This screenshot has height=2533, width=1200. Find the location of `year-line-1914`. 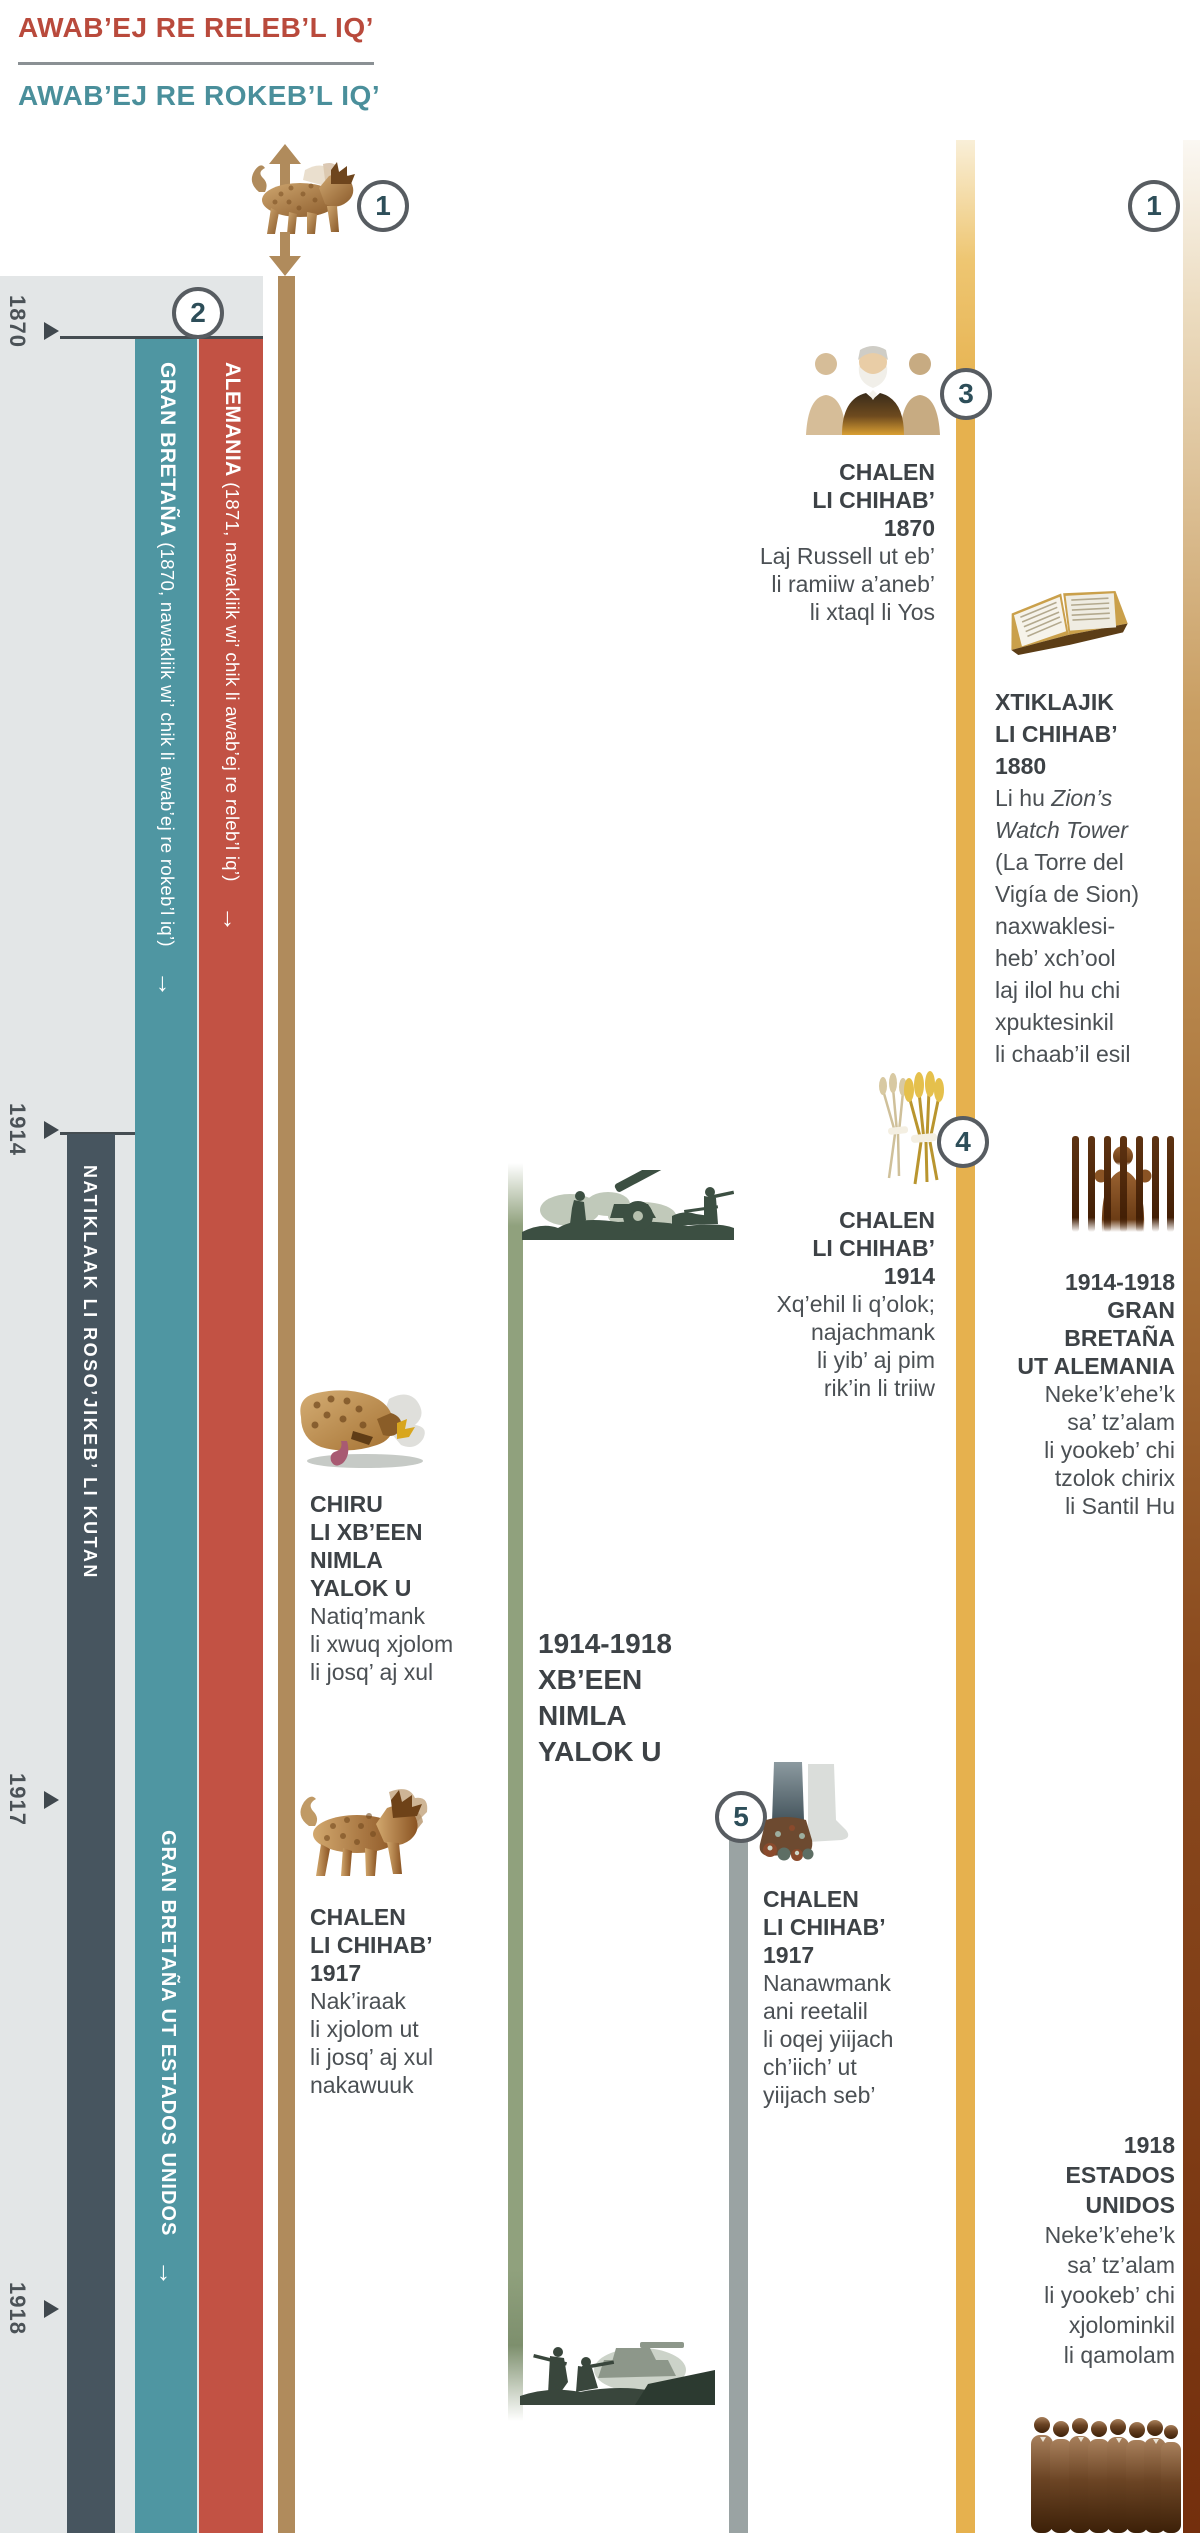

year-line-1914 is located at coordinates (97, 1133).